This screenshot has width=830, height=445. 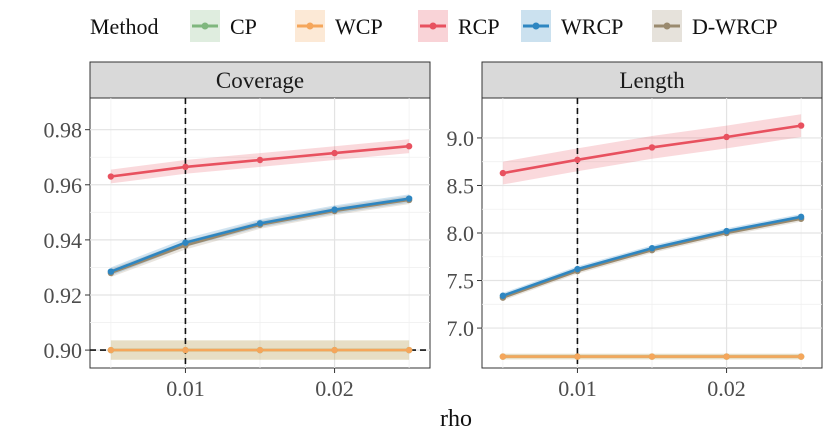 I want to click on y-tick-label: 8.0, so click(x=461, y=233).